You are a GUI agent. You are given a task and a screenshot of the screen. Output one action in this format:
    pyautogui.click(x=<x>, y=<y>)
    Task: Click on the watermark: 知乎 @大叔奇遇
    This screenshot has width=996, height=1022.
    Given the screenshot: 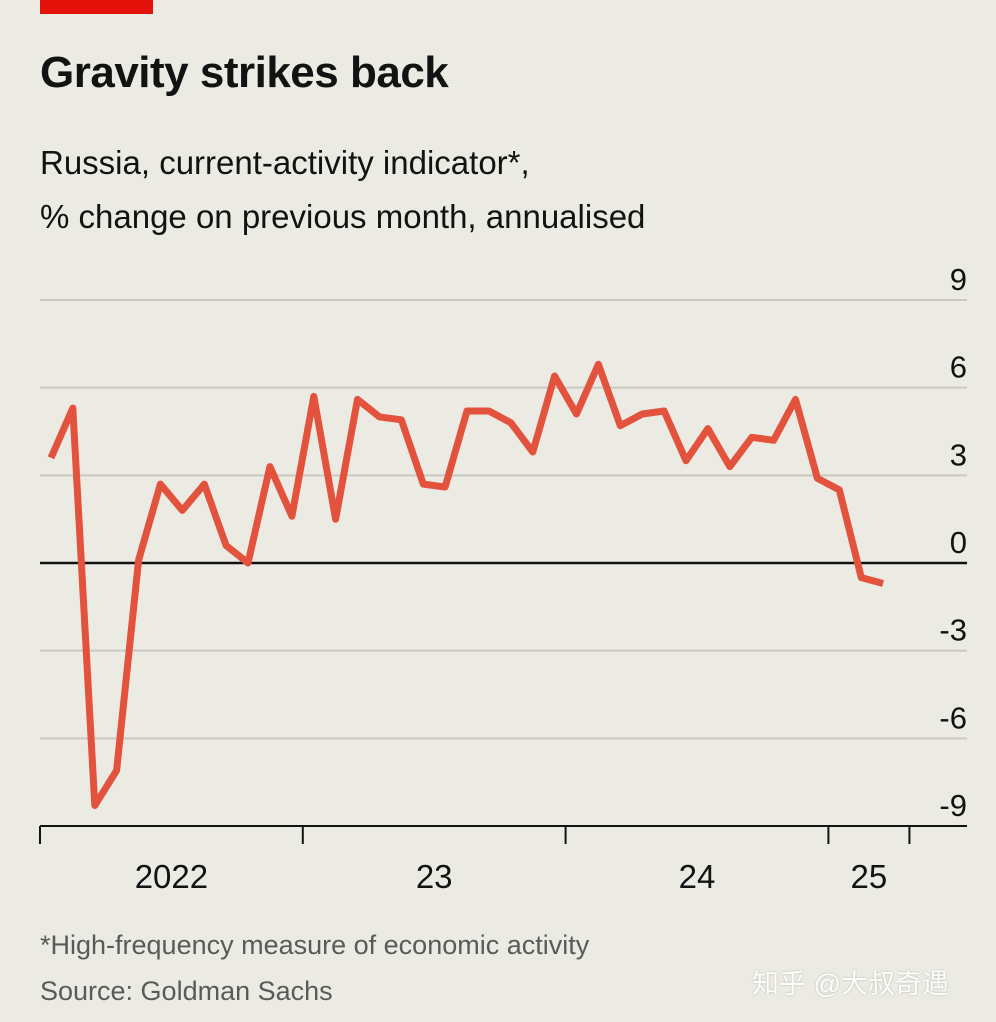 What is the action you would take?
    pyautogui.click(x=850, y=984)
    